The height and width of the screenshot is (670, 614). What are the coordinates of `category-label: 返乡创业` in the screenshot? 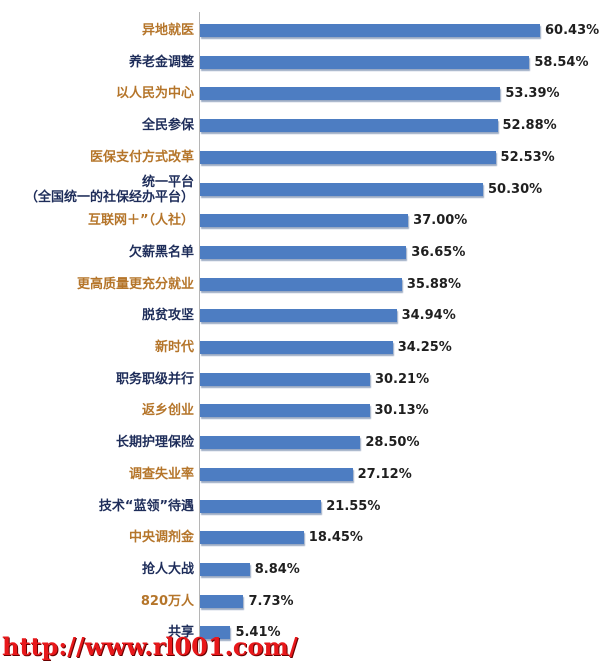 It's located at (168, 410).